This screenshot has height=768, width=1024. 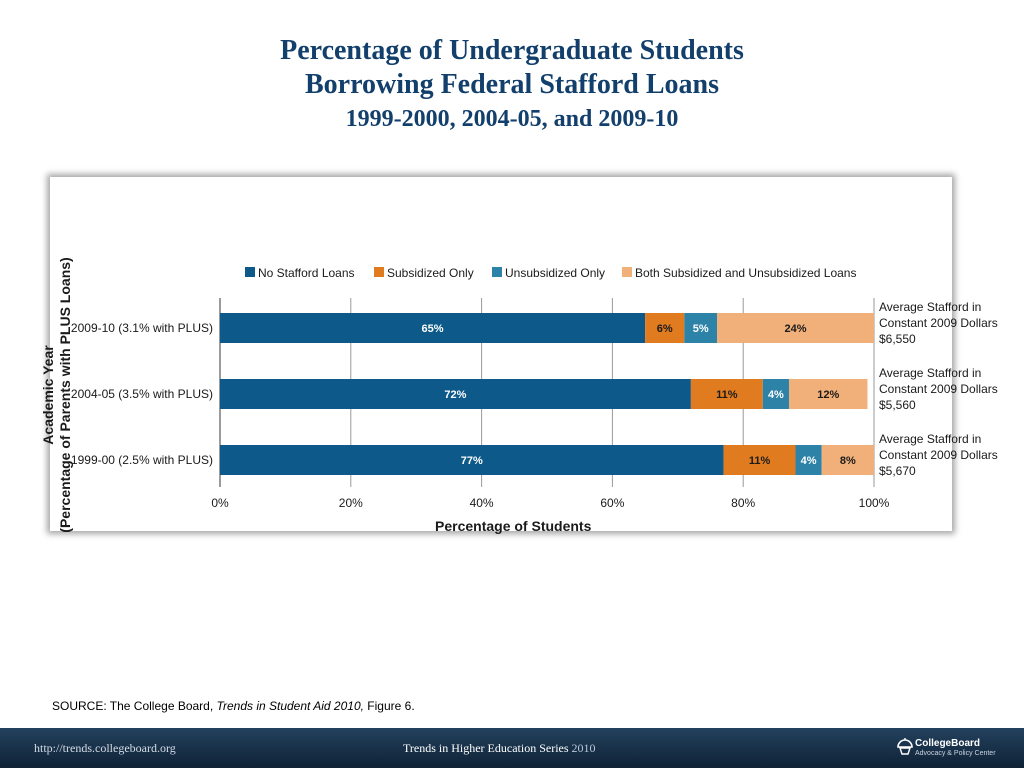 What do you see at coordinates (220, 503) in the screenshot?
I see `x-tick-label: 0%` at bounding box center [220, 503].